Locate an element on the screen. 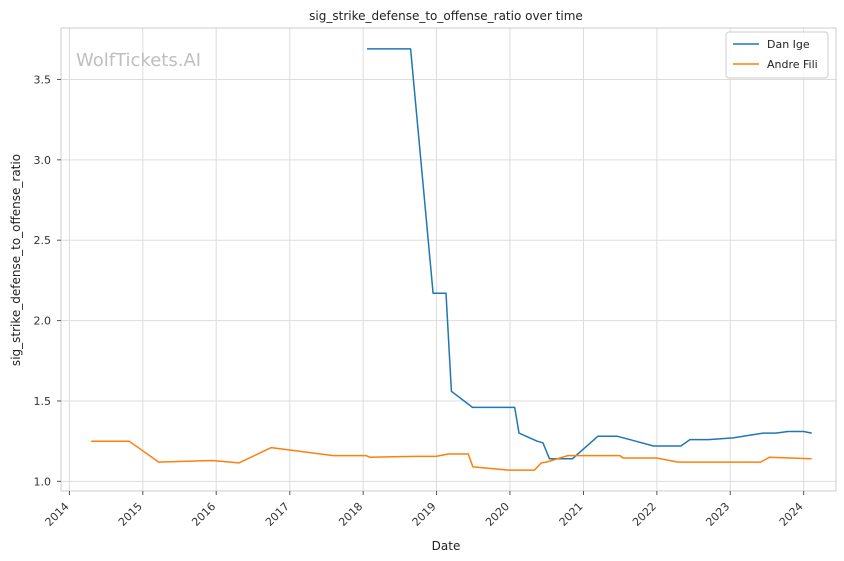 Image resolution: width=844 pixels, height=561 pixels. y-tick-label: 2.0 is located at coordinates (43, 321).